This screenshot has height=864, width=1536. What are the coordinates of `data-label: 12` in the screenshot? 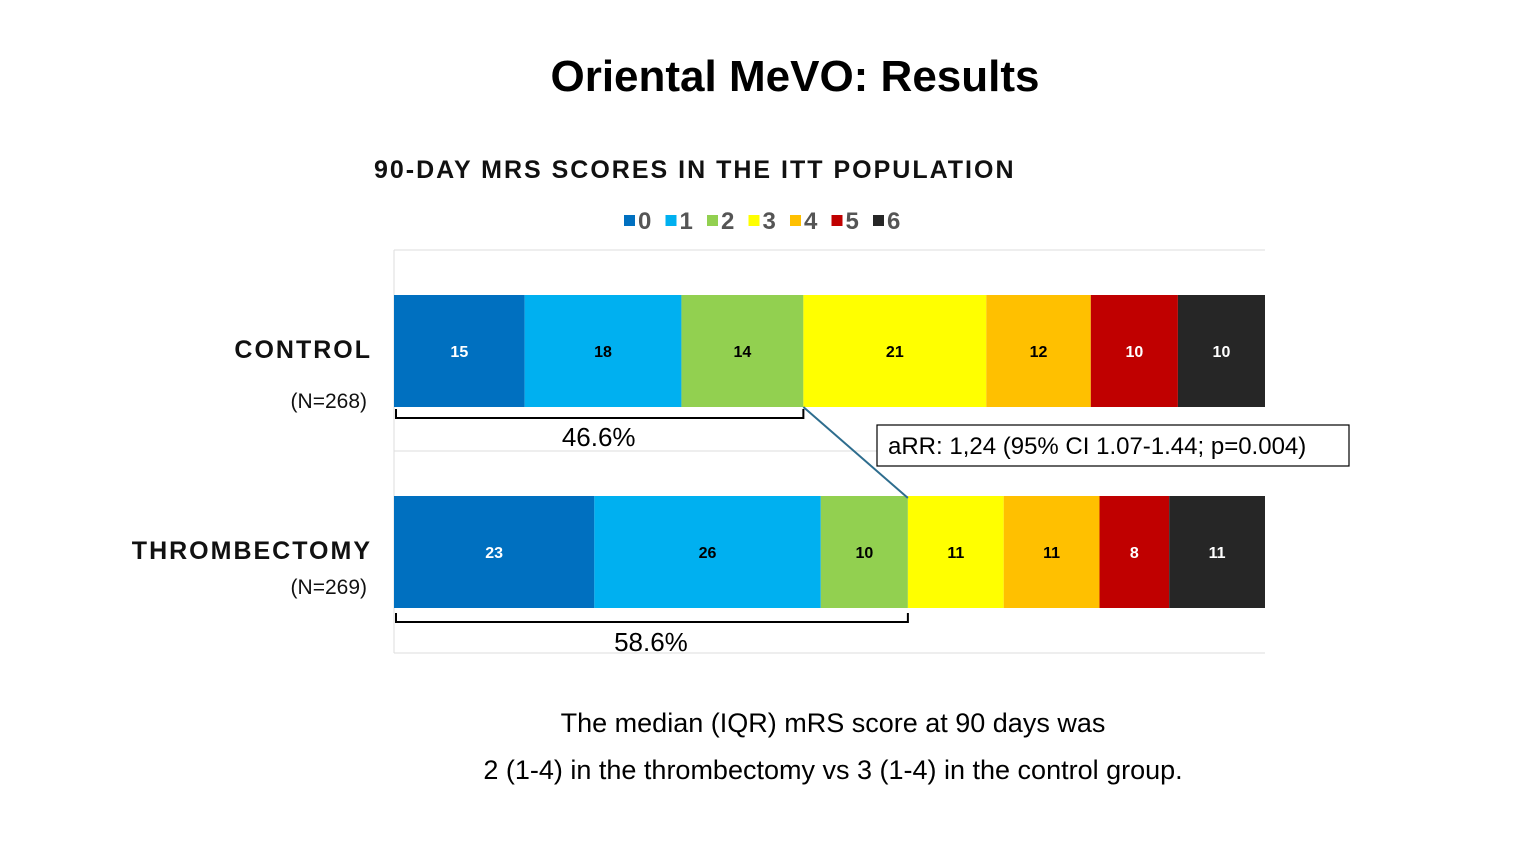 It's located at (1039, 352).